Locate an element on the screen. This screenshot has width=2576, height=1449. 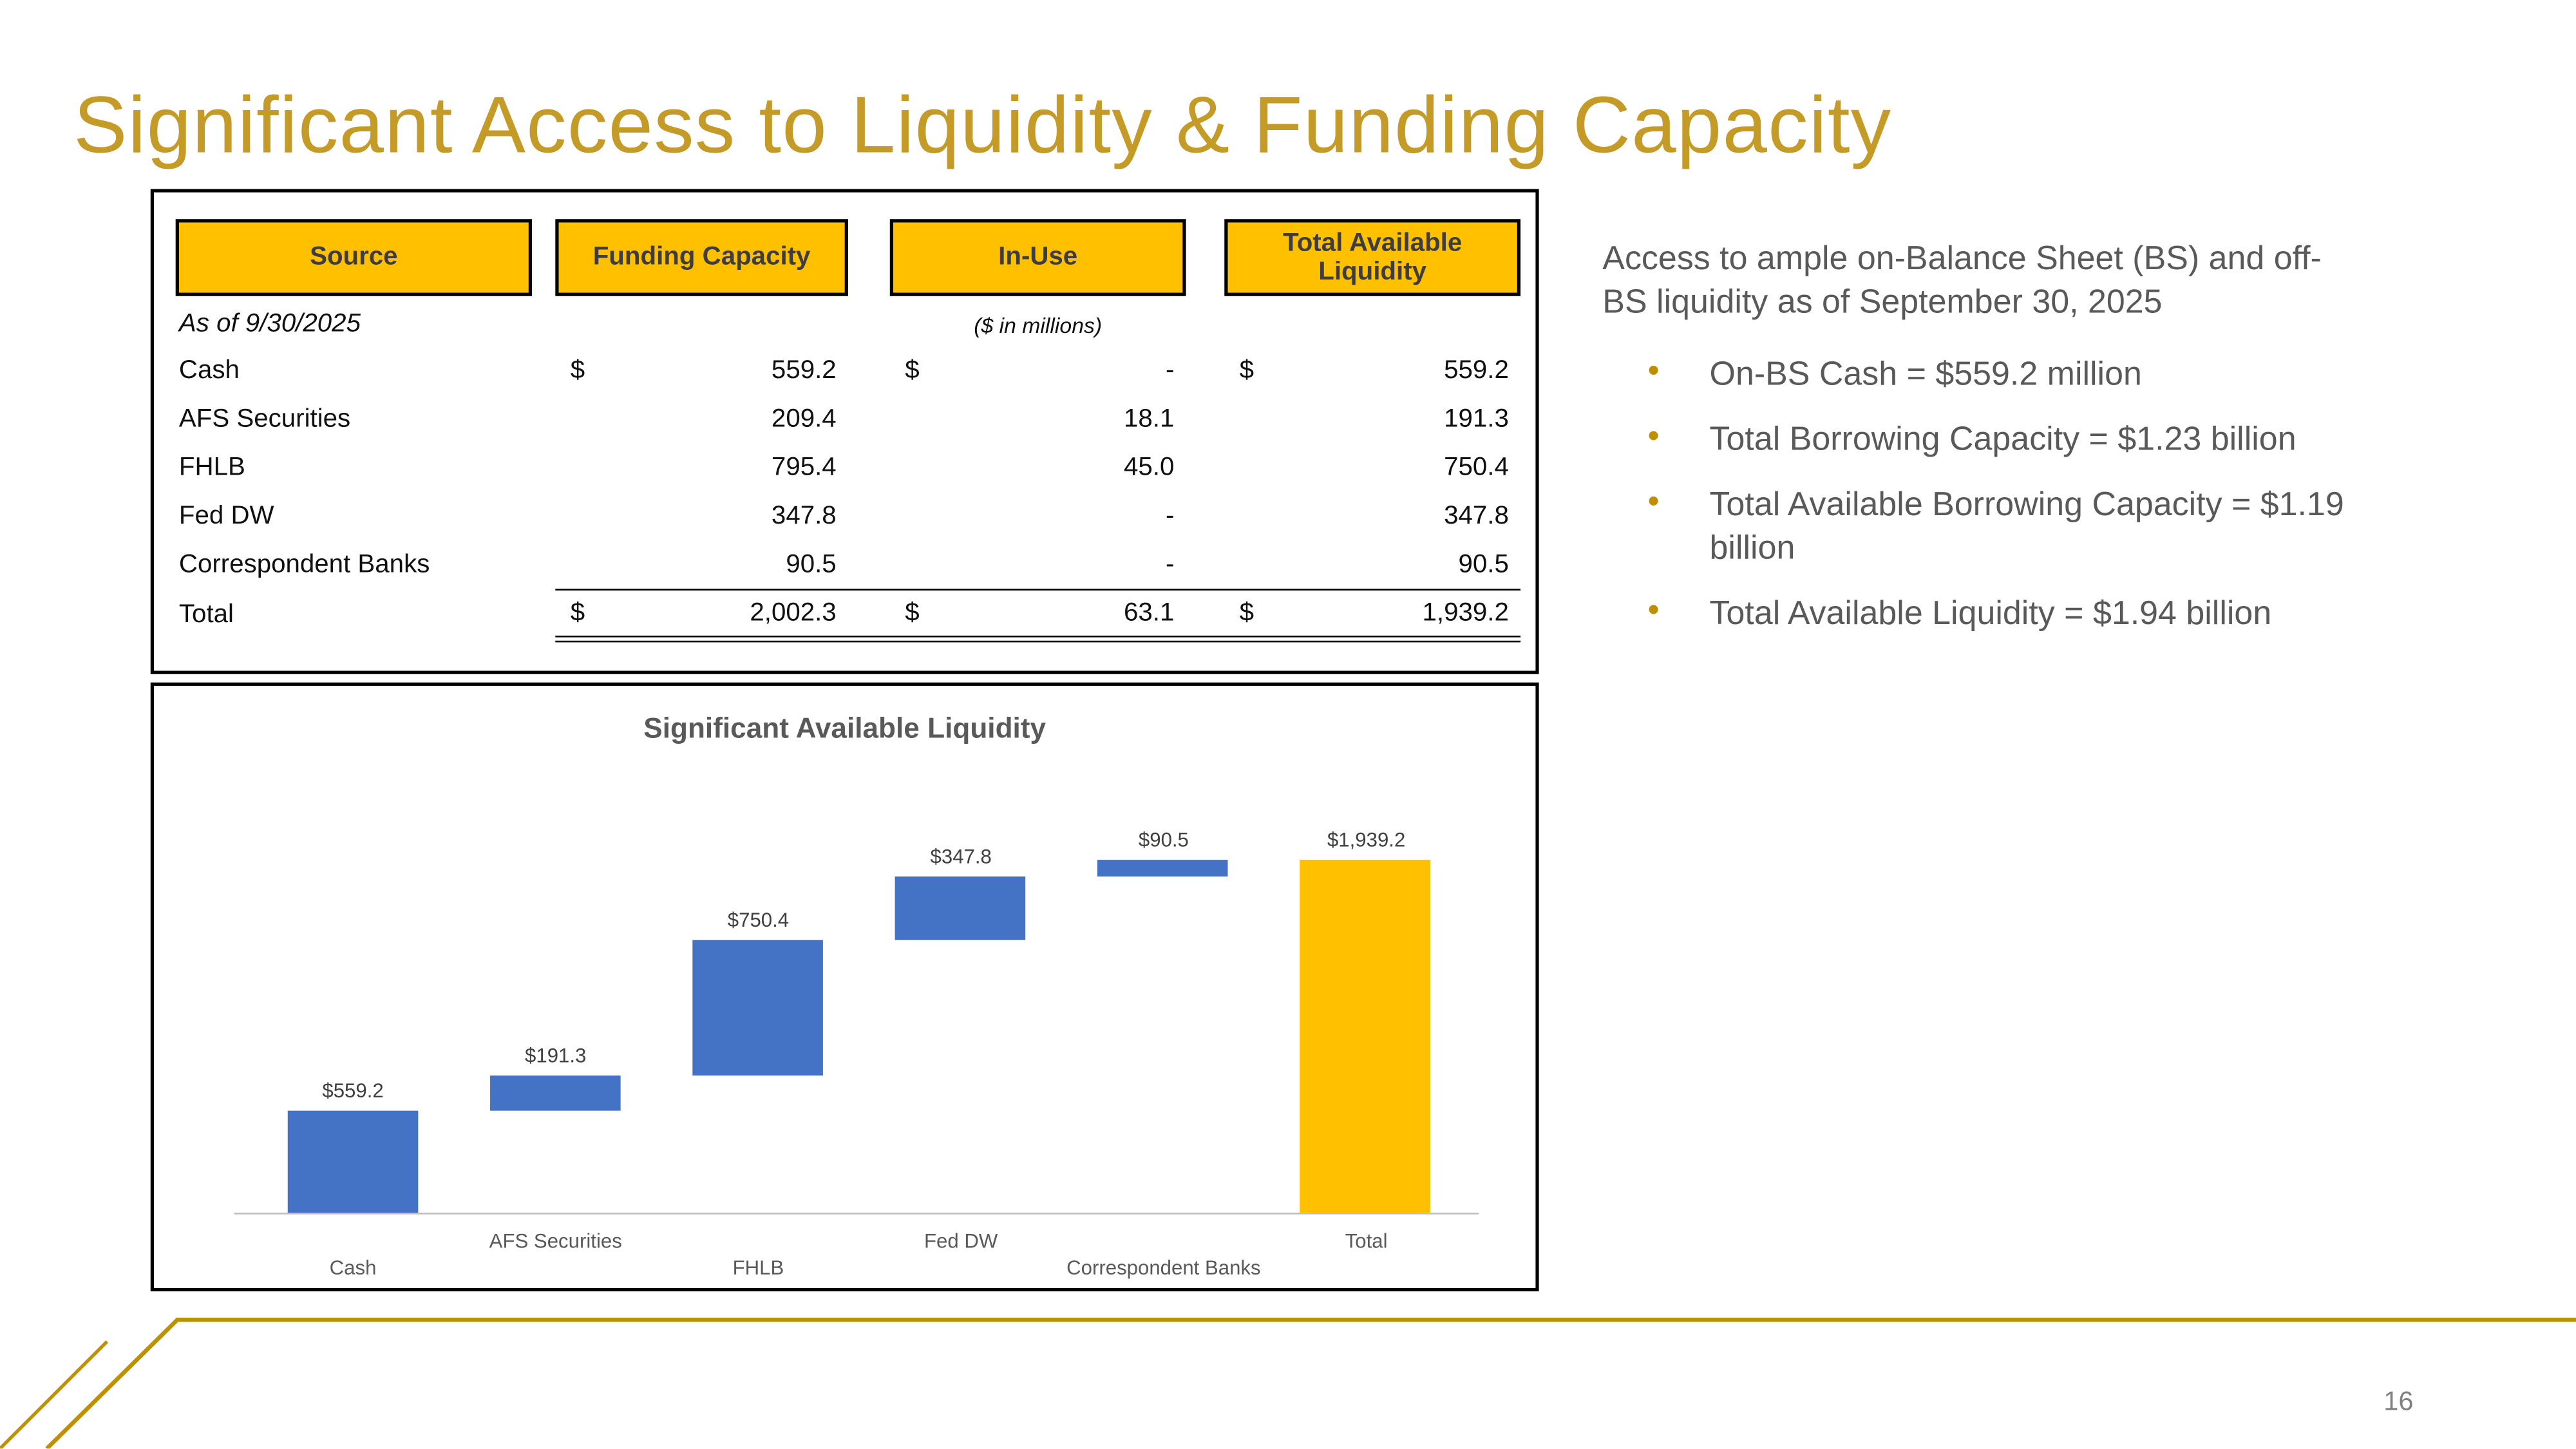
chart-axis-label: AFS Securities is located at coordinates (555, 1241).